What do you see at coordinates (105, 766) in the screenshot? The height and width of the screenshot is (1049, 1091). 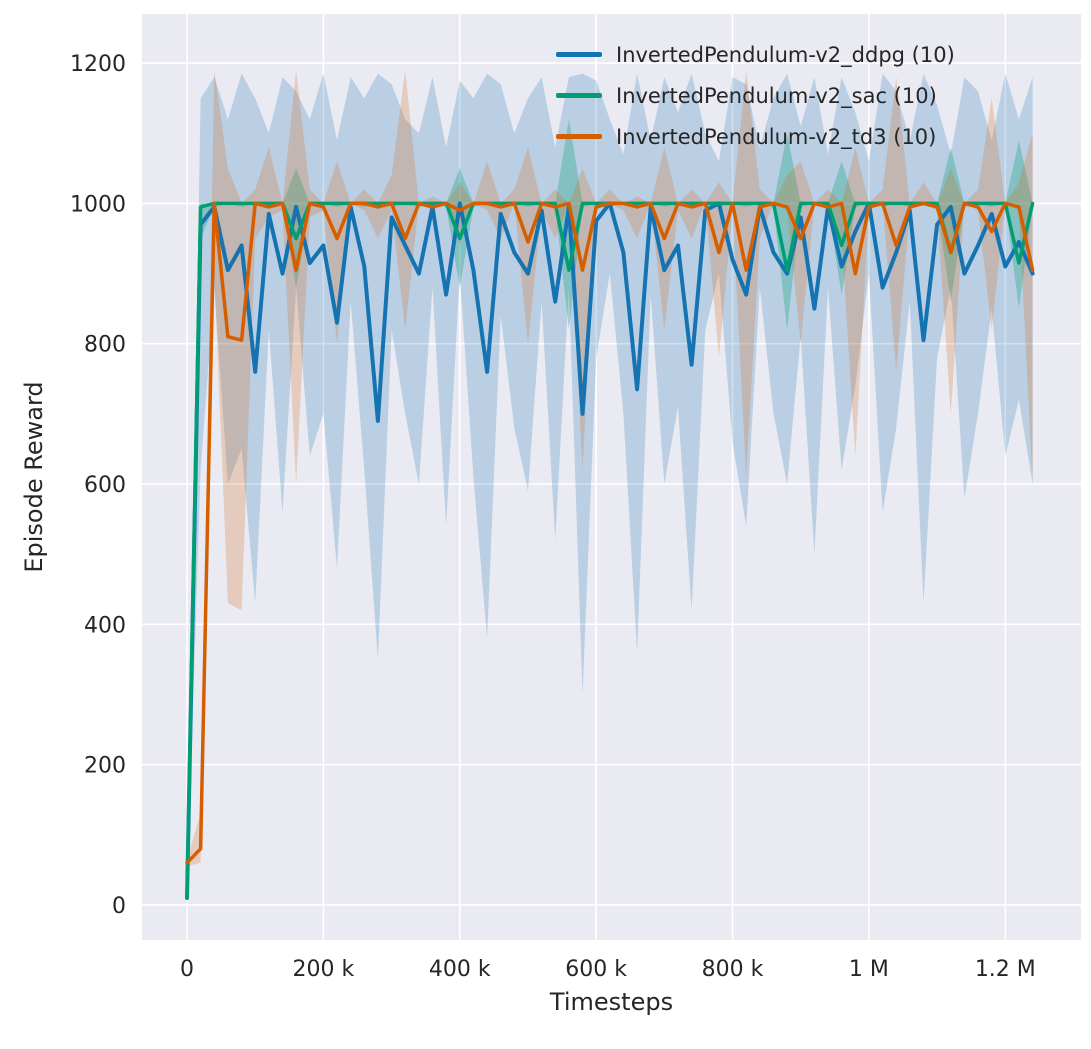 I see `svg-text: 200` at bounding box center [105, 766].